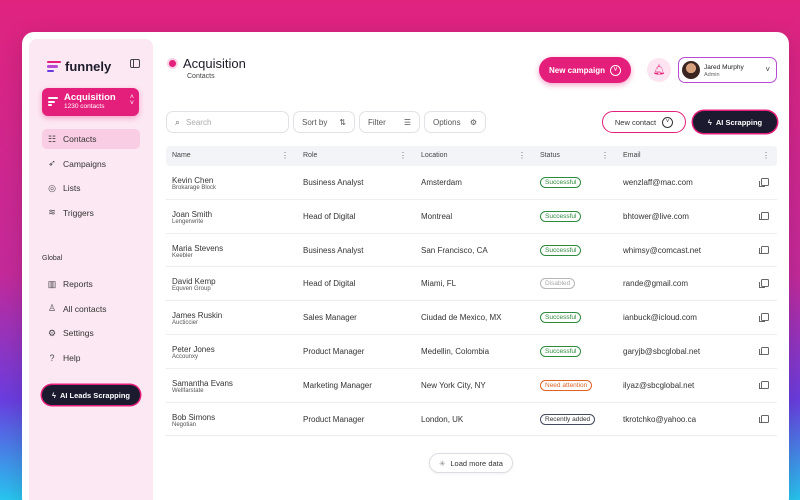  What do you see at coordinates (454, 250) in the screenshot?
I see `contact-location: San Francisco, CA` at bounding box center [454, 250].